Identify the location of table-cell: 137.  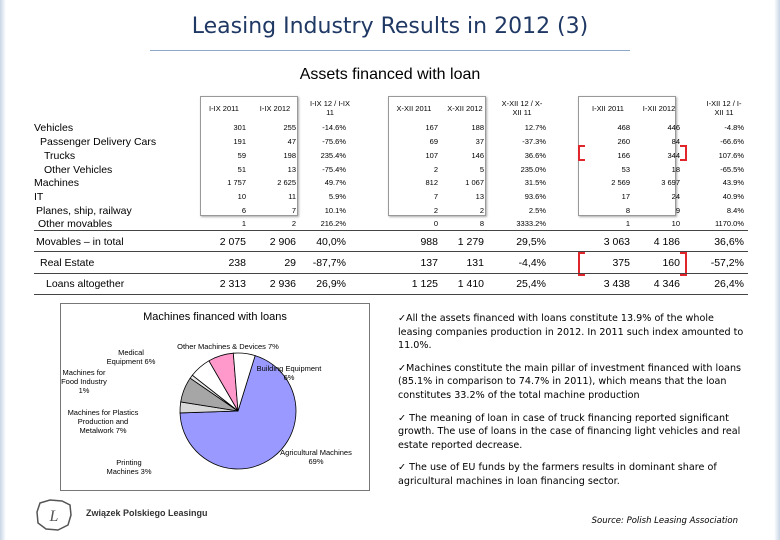
(429, 263).